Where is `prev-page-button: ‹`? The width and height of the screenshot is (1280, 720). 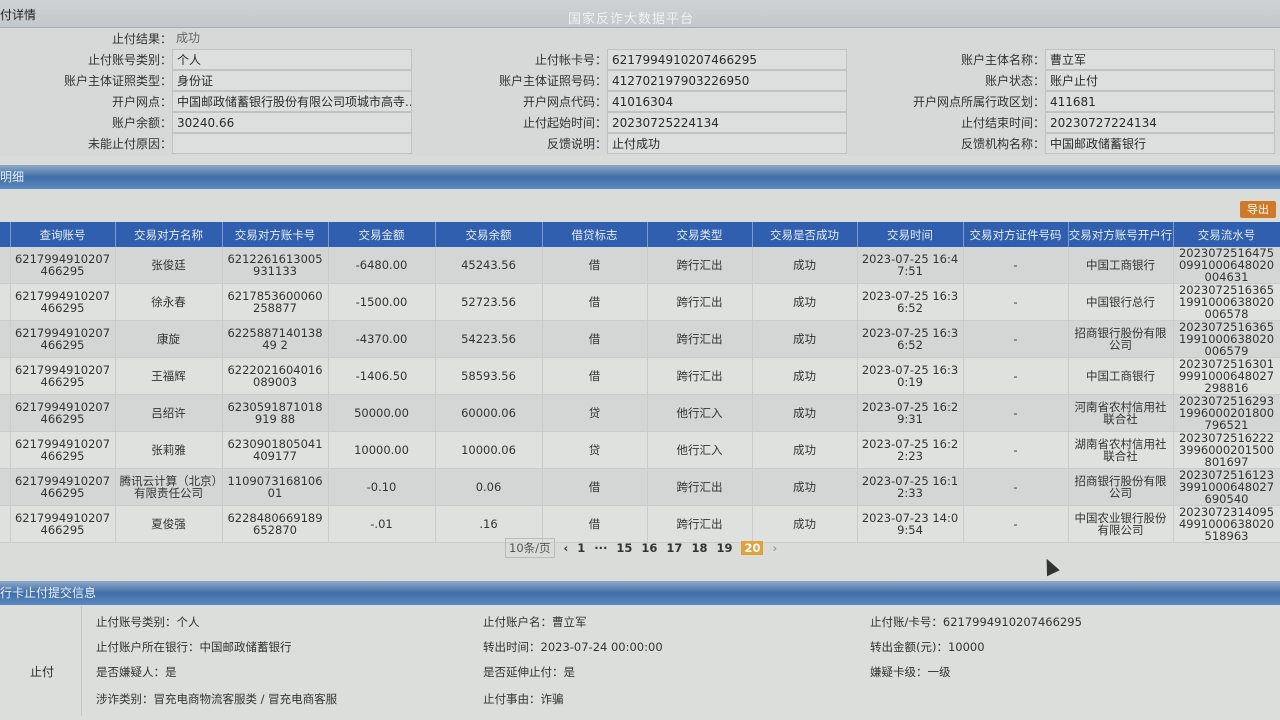
prev-page-button: ‹ is located at coordinates (566, 548).